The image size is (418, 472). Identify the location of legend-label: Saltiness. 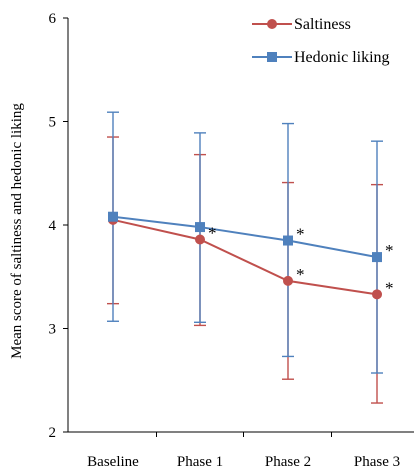
(322, 24).